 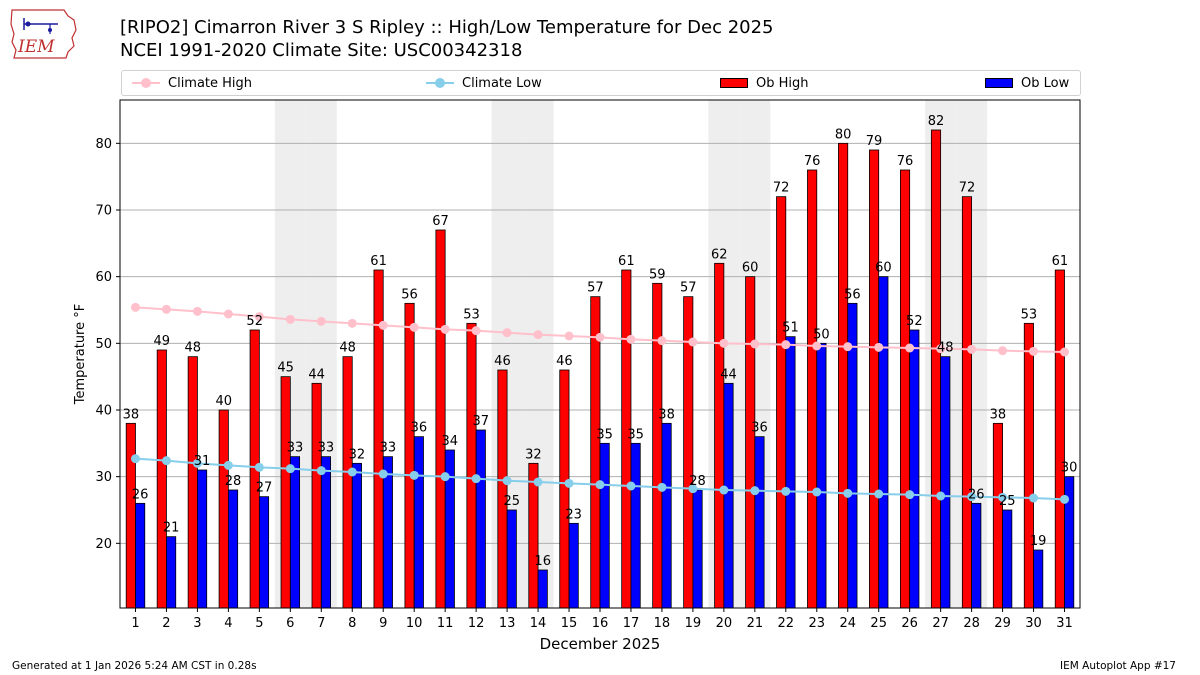 I want to click on ob-low-label: 48, so click(x=945, y=348).